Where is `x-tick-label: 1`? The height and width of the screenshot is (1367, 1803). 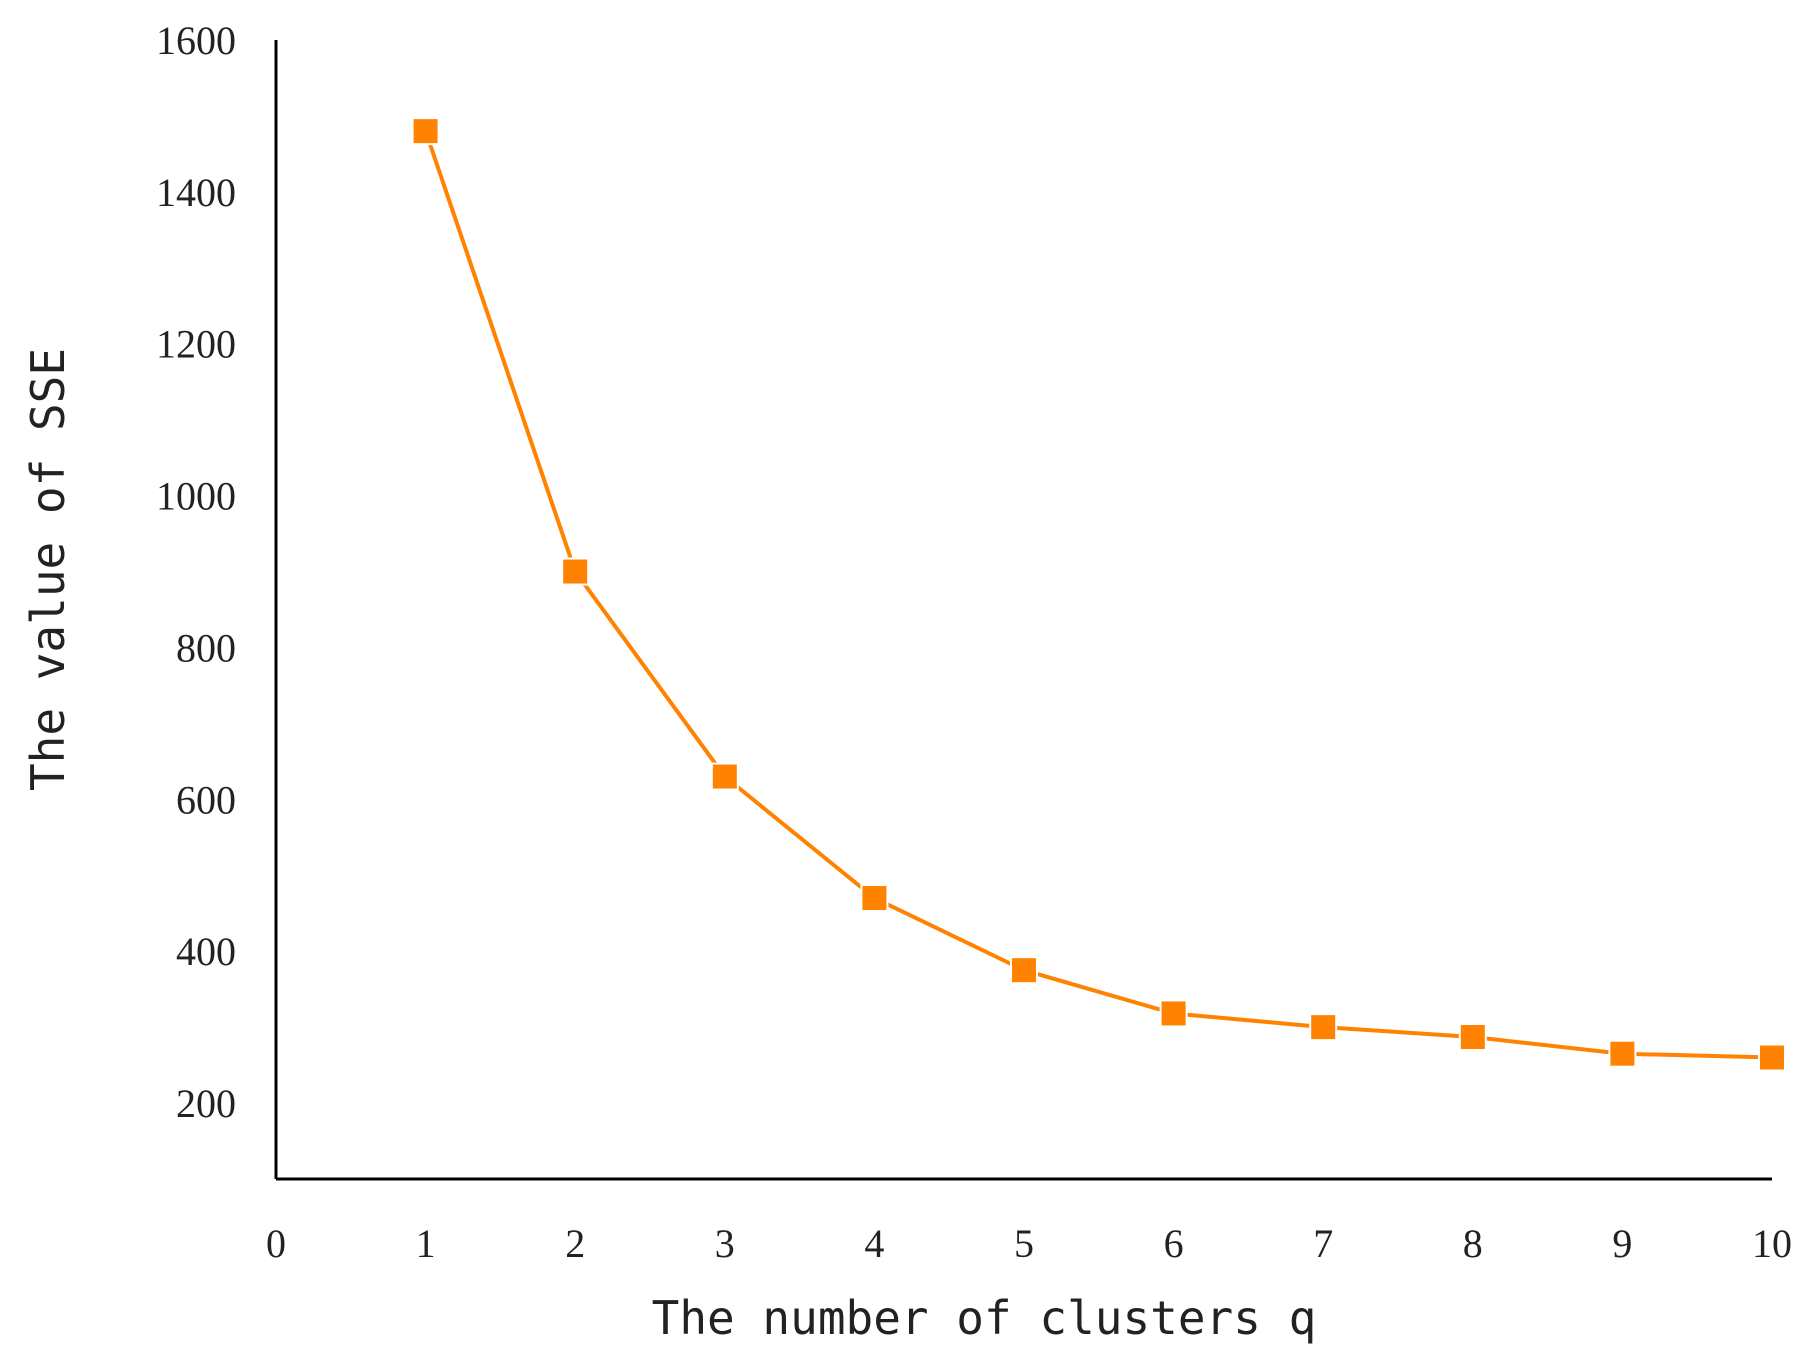
x-tick-label: 1 is located at coordinates (426, 1243).